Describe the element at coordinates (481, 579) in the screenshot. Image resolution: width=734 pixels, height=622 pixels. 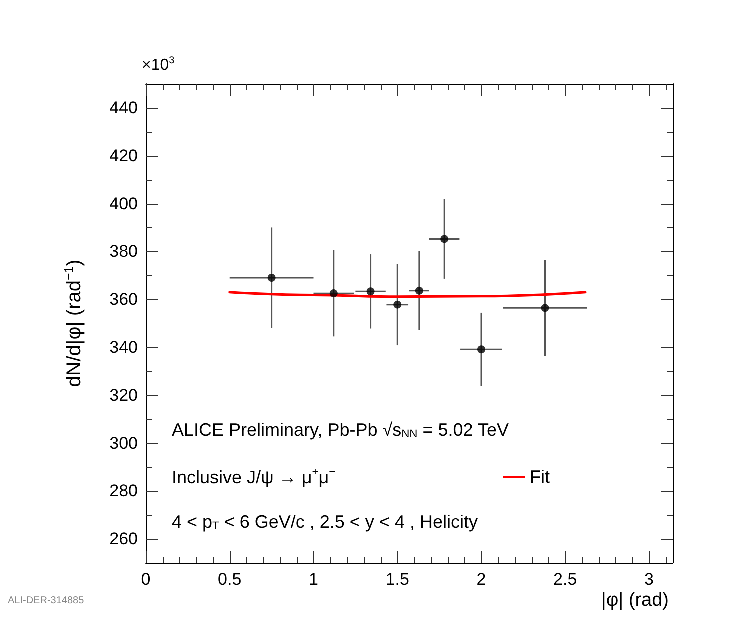
I see `x-tick-label: 2` at that location.